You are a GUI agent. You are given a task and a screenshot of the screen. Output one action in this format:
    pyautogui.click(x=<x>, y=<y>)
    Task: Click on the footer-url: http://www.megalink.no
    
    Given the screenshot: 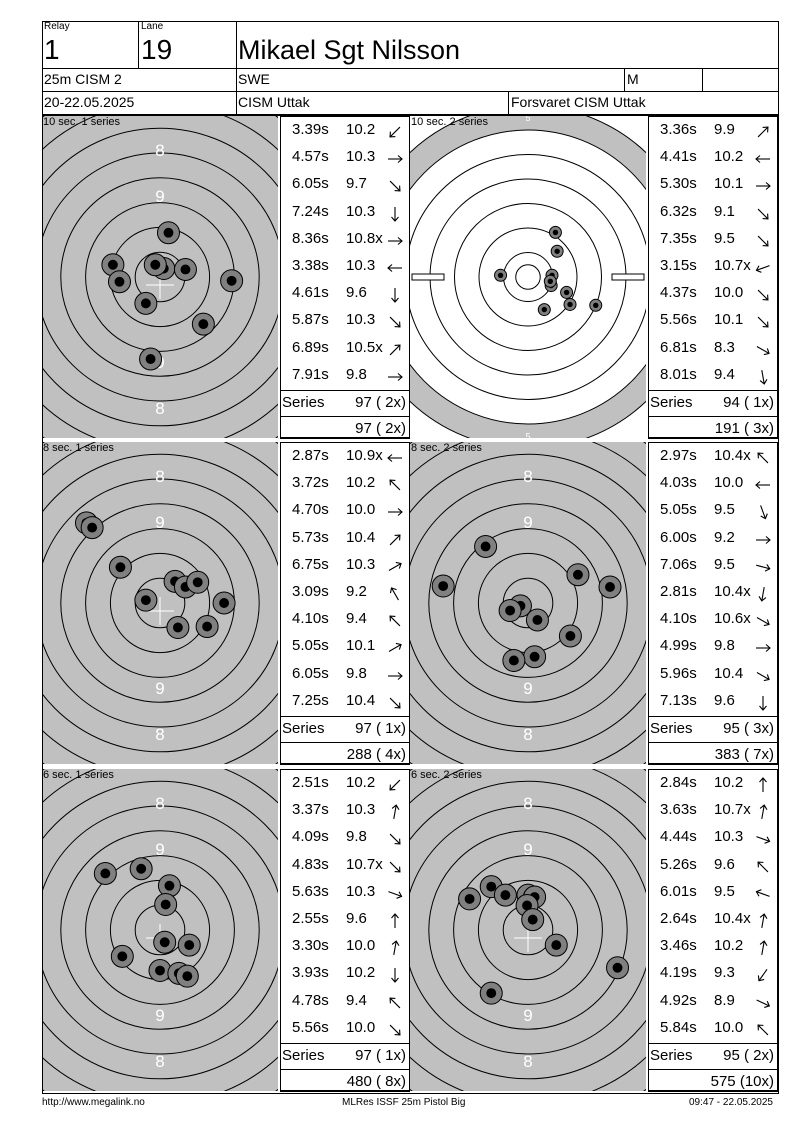 What is the action you would take?
    pyautogui.click(x=93, y=1102)
    